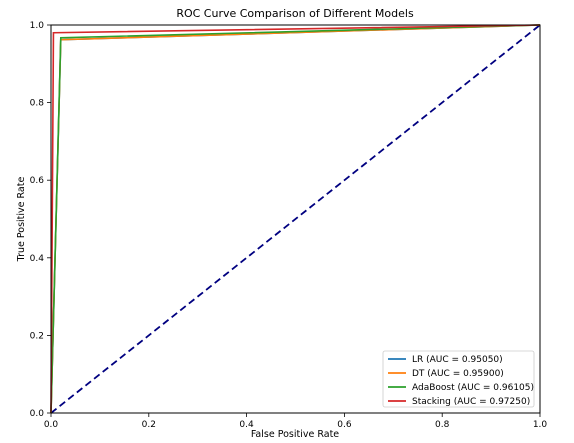  What do you see at coordinates (344, 425) in the screenshot?
I see `x-tick-label: 0.6` at bounding box center [344, 425].